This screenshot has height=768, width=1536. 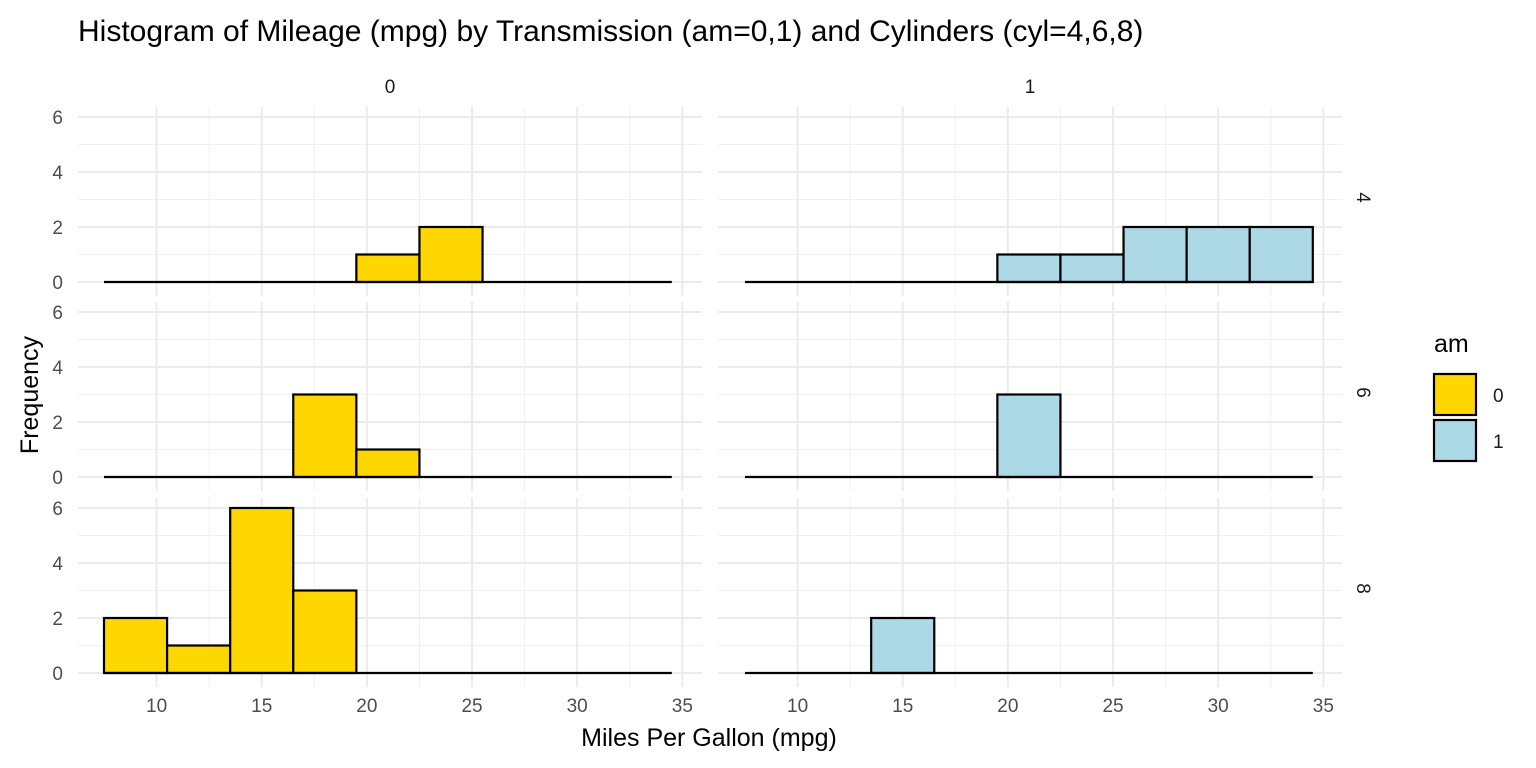 What do you see at coordinates (1498, 396) in the screenshot?
I see `legend-label-0: 0` at bounding box center [1498, 396].